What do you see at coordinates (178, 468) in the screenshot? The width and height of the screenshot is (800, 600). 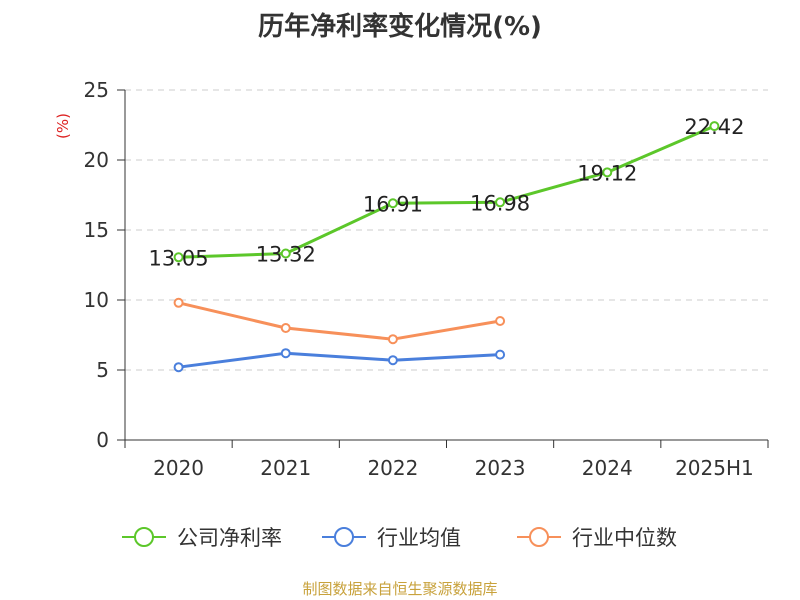 I see `x-tick-label: 2020` at bounding box center [178, 468].